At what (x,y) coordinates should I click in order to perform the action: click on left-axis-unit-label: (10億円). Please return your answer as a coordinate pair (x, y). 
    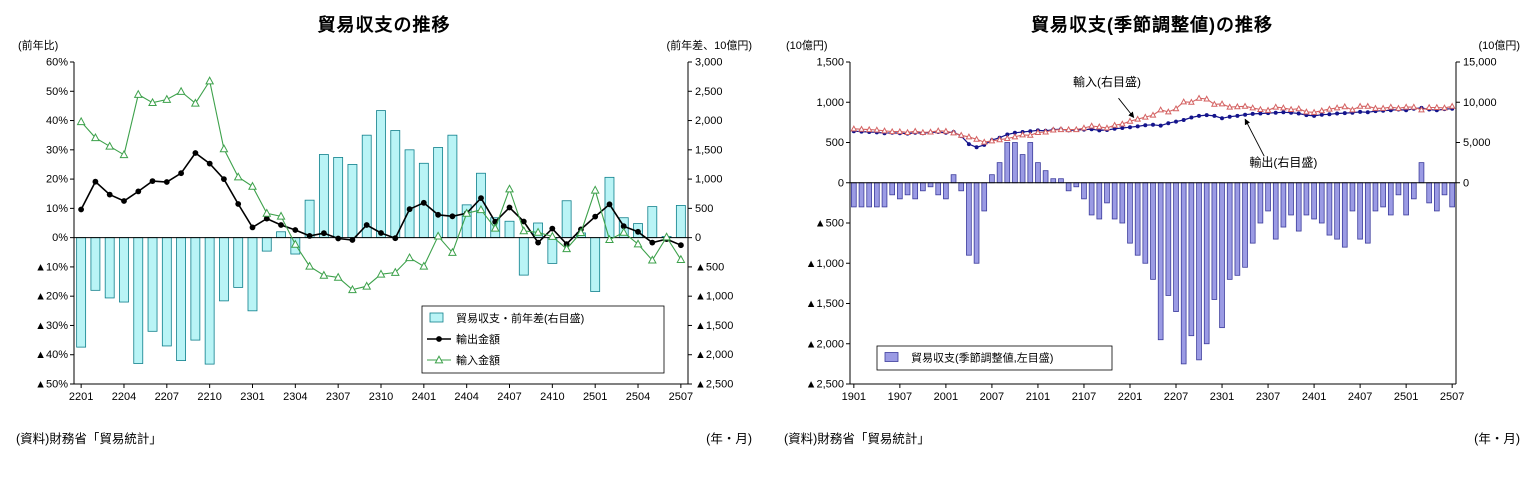
    Looking at the image, I should click on (807, 46).